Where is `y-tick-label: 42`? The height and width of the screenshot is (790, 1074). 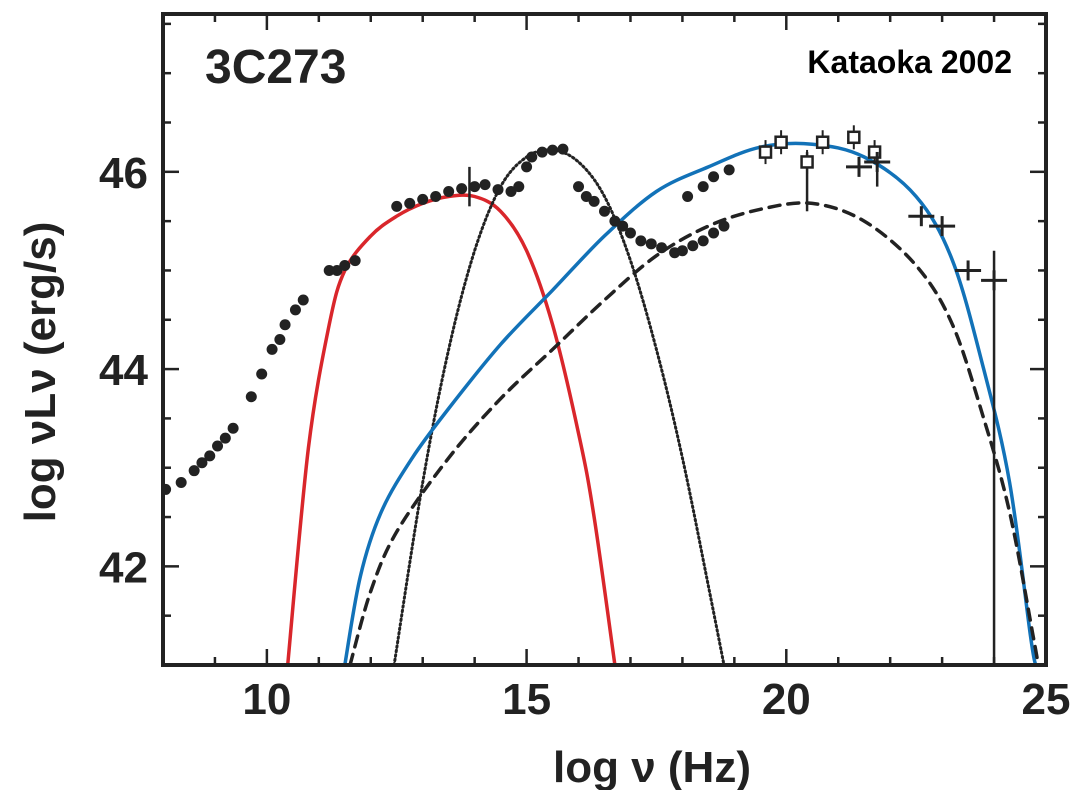 y-tick-label: 42 is located at coordinates (123, 567).